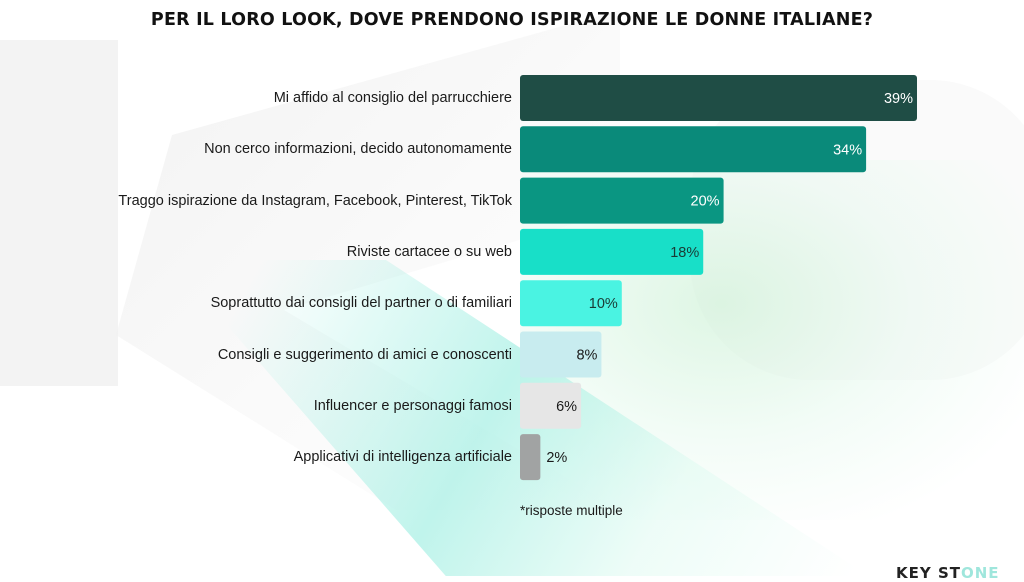 The width and height of the screenshot is (1024, 582). Describe the element at coordinates (705, 202) in the screenshot. I see `value-label: 20%` at that location.